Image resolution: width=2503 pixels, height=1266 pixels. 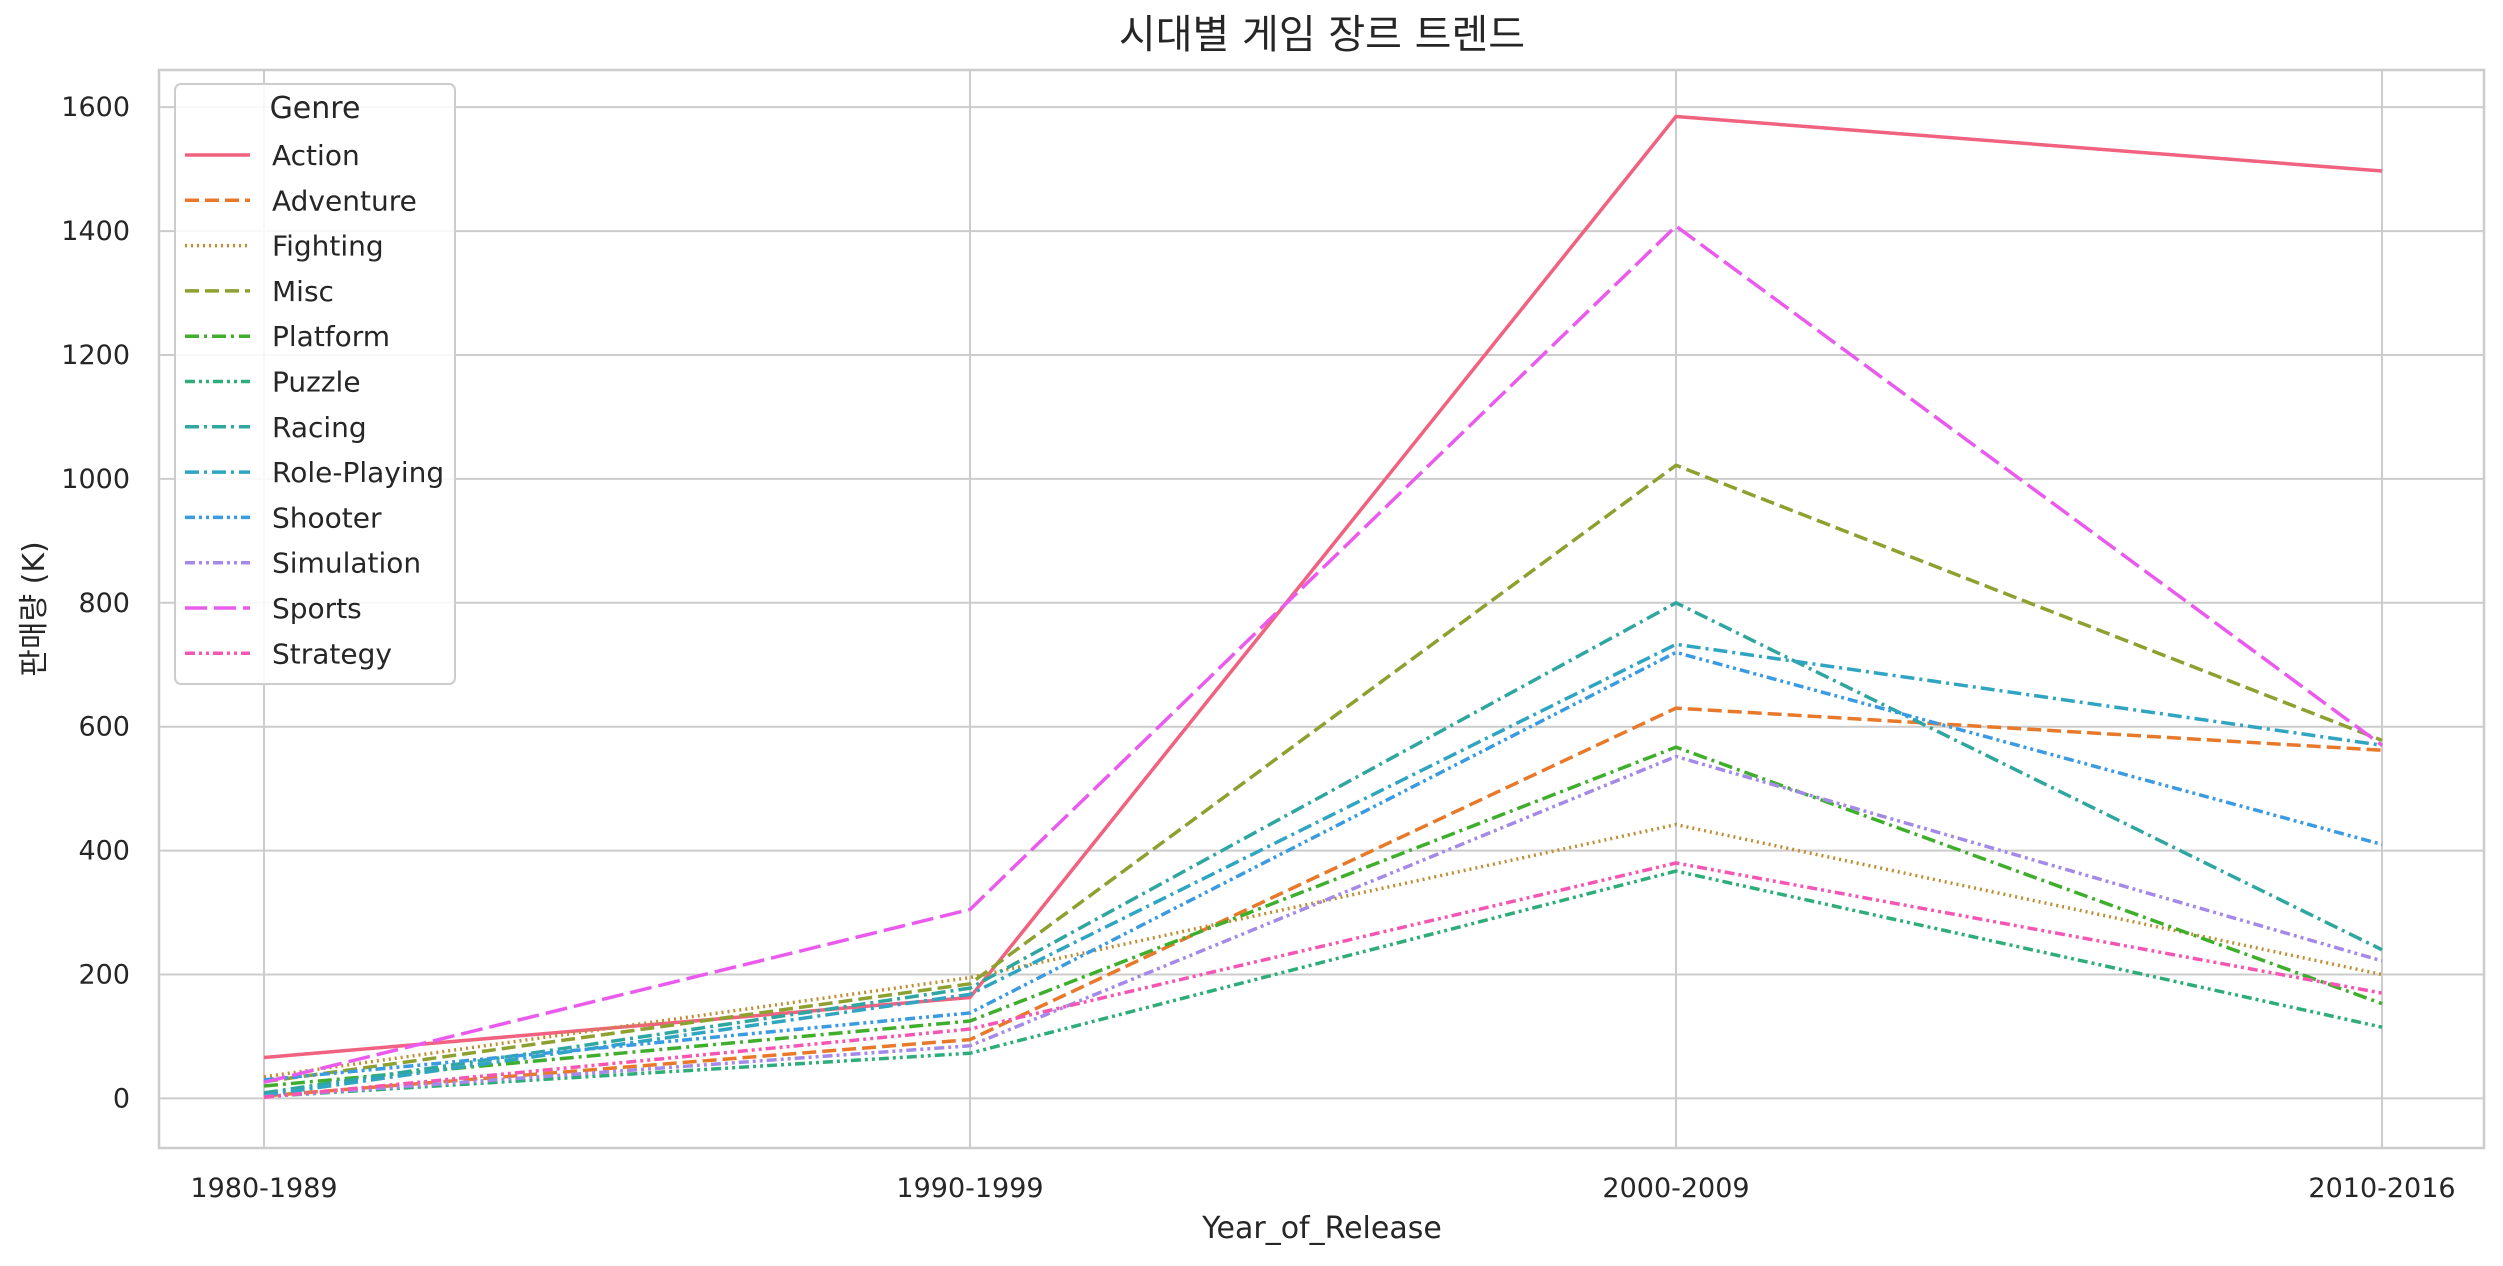 What do you see at coordinates (331, 336) in the screenshot?
I see `legend-label: Platform` at bounding box center [331, 336].